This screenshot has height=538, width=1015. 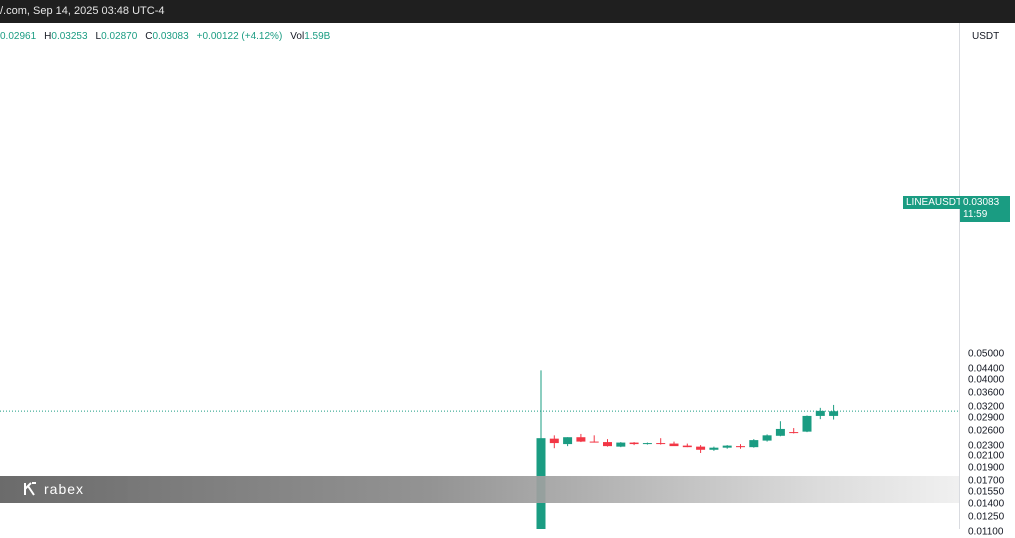 What do you see at coordinates (30, 489) in the screenshot?
I see `rabex-logo-icon` at bounding box center [30, 489].